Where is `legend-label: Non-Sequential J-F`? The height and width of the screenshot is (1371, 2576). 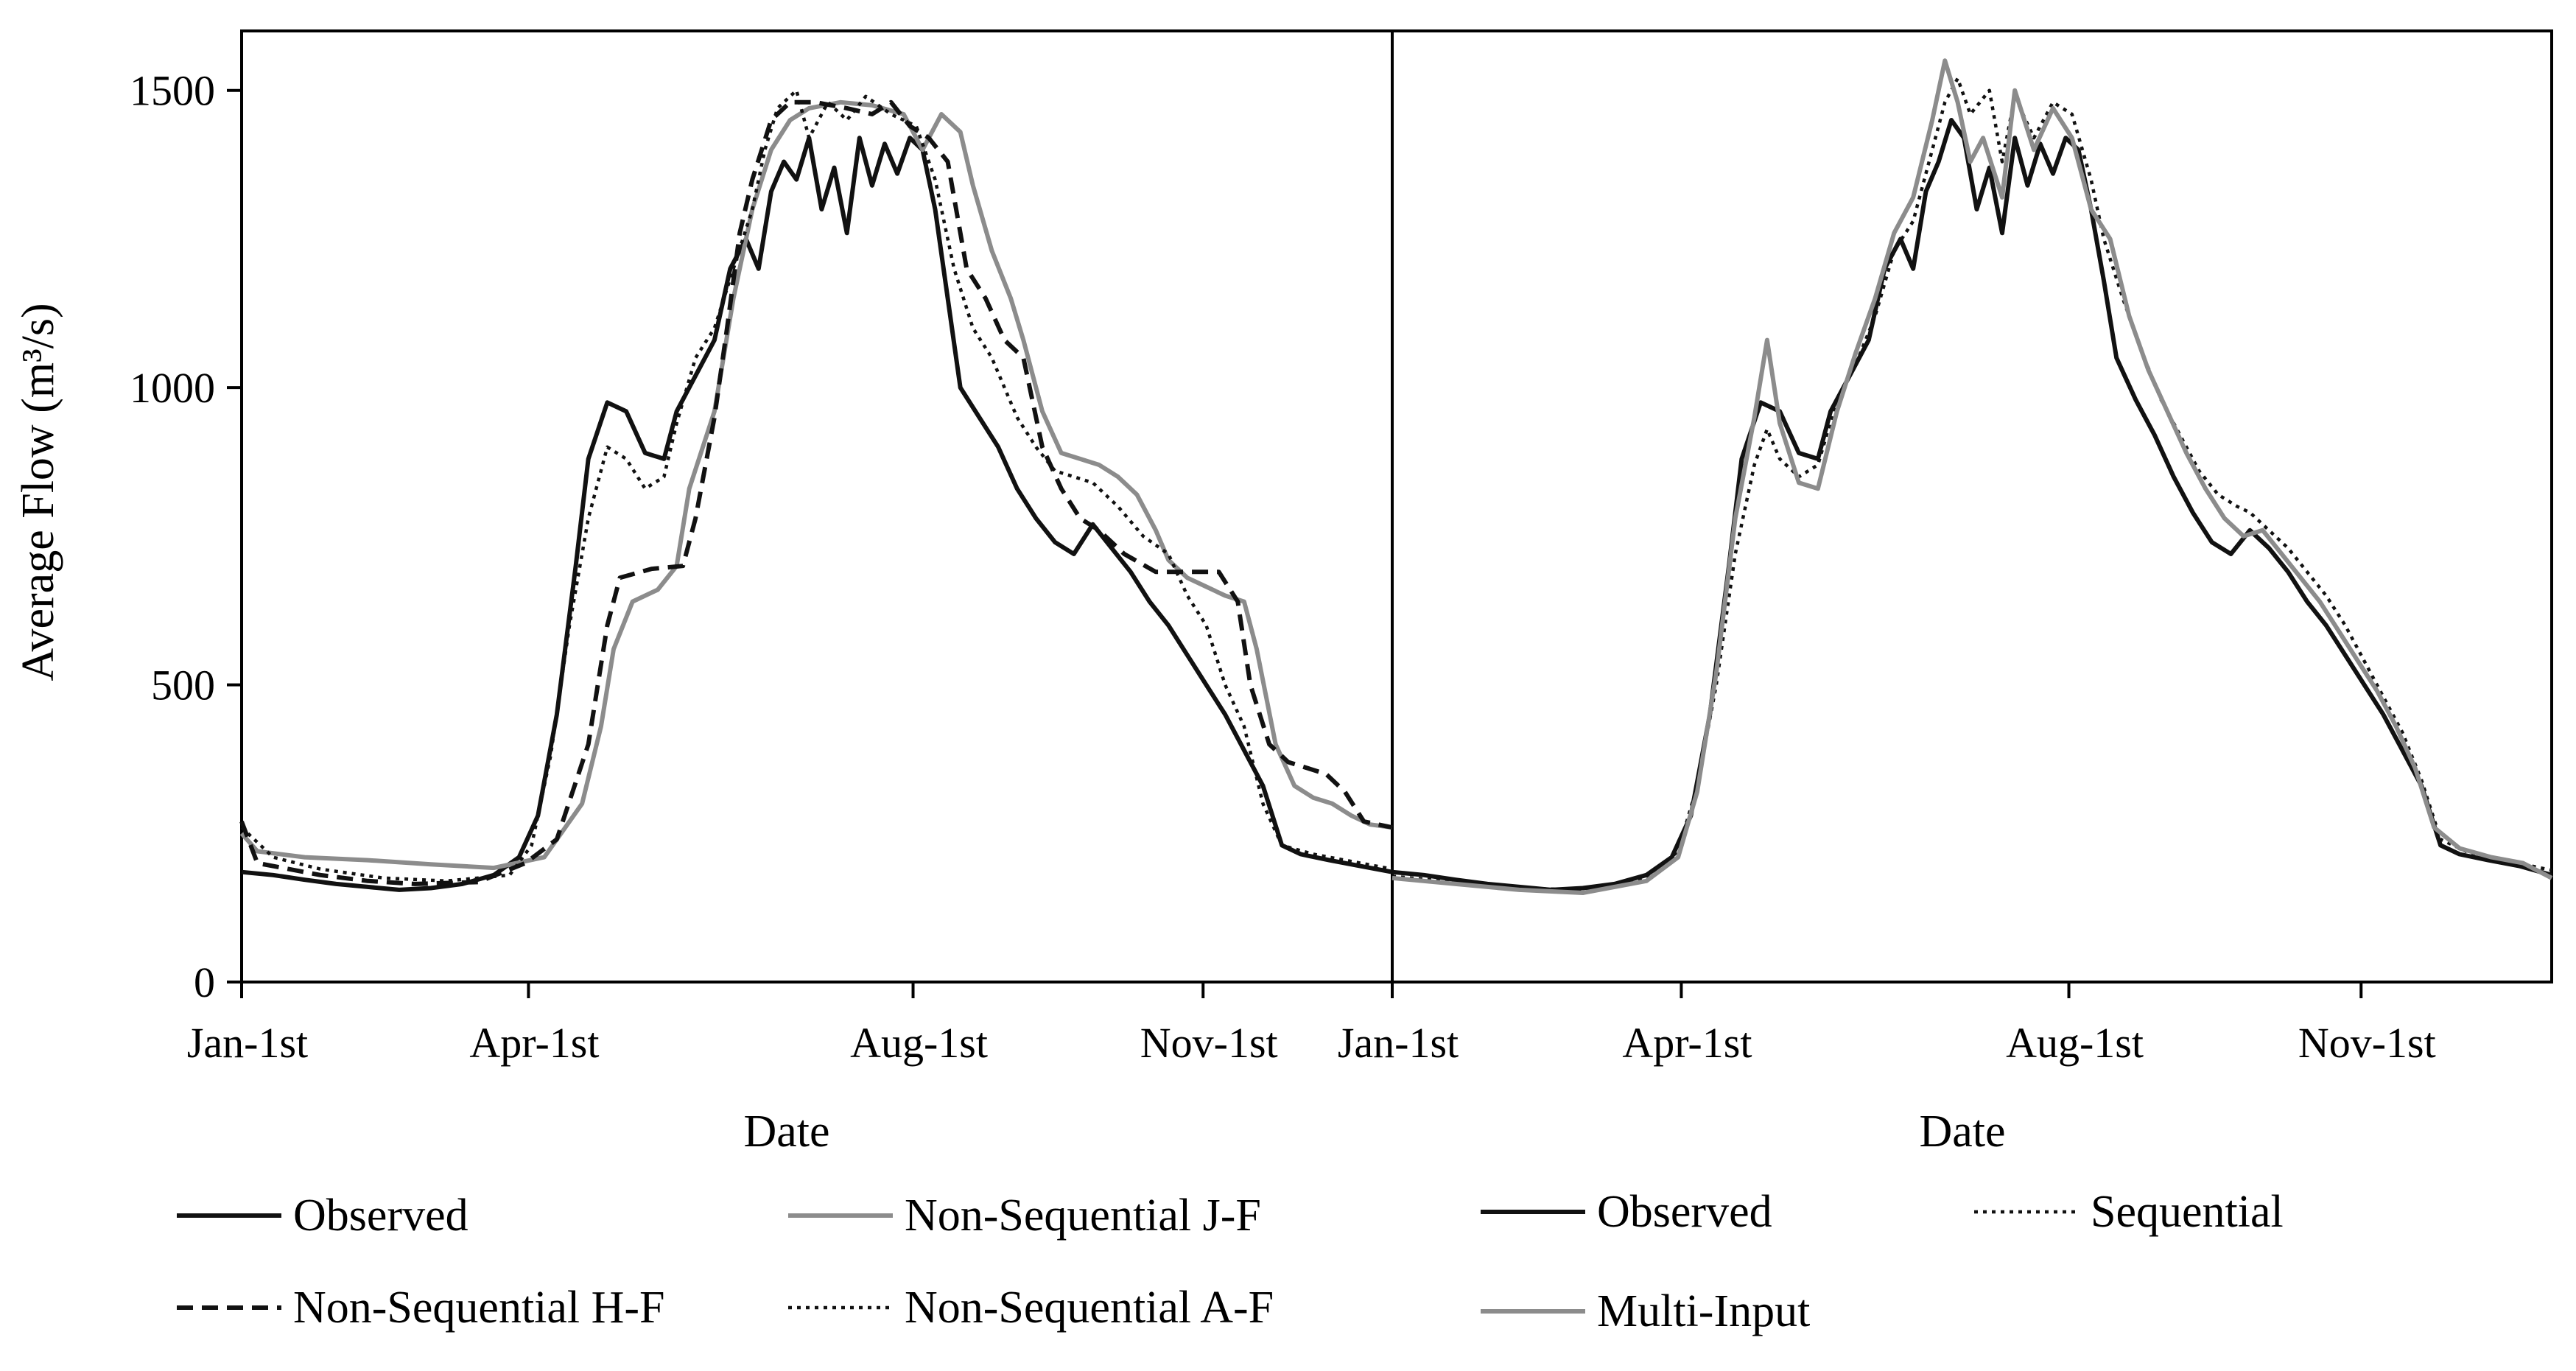
legend-label: Non-Sequential J-F is located at coordinates (1083, 1216).